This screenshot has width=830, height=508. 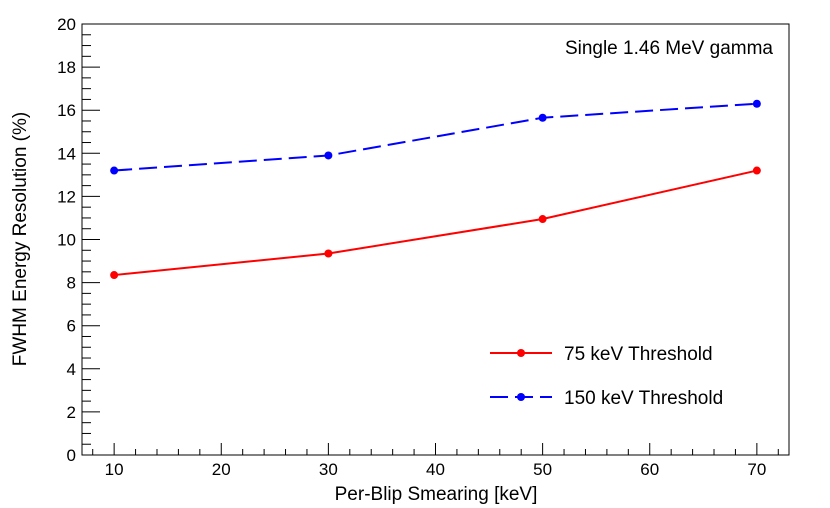 What do you see at coordinates (71, 412) in the screenshot?
I see `y-tick-label: 2` at bounding box center [71, 412].